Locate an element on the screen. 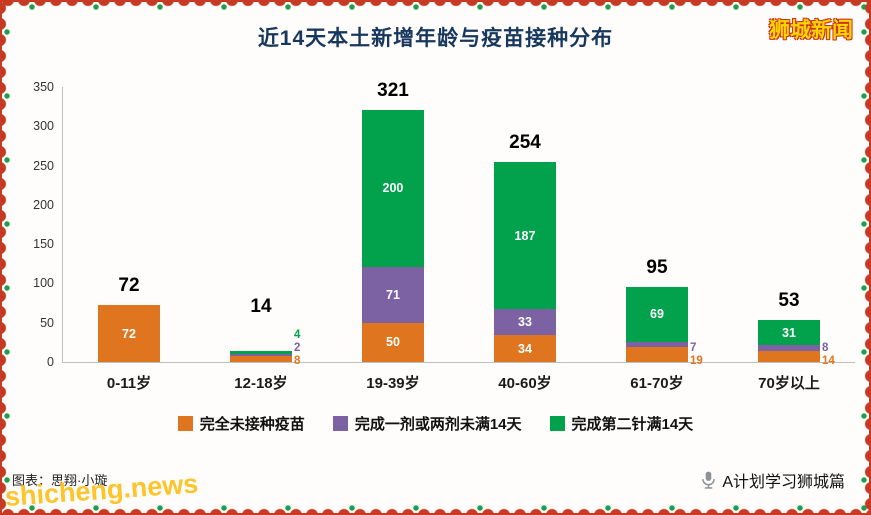  decorative-border-top is located at coordinates (435, 6).